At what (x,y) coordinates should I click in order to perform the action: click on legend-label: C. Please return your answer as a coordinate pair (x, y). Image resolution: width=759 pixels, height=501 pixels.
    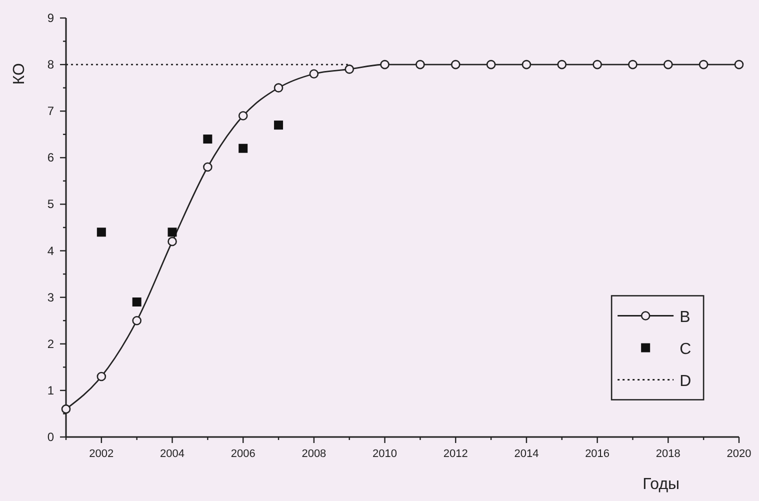
    Looking at the image, I should click on (686, 349).